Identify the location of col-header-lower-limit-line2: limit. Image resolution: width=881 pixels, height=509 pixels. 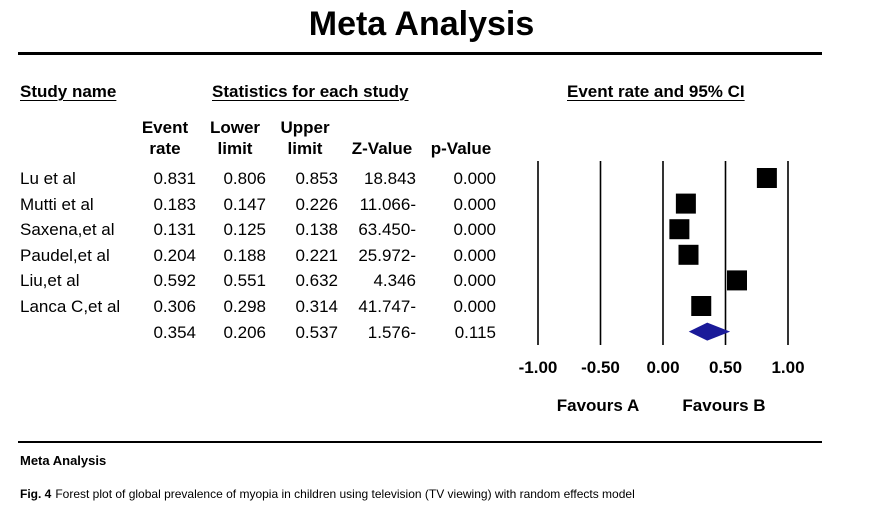
(235, 148).